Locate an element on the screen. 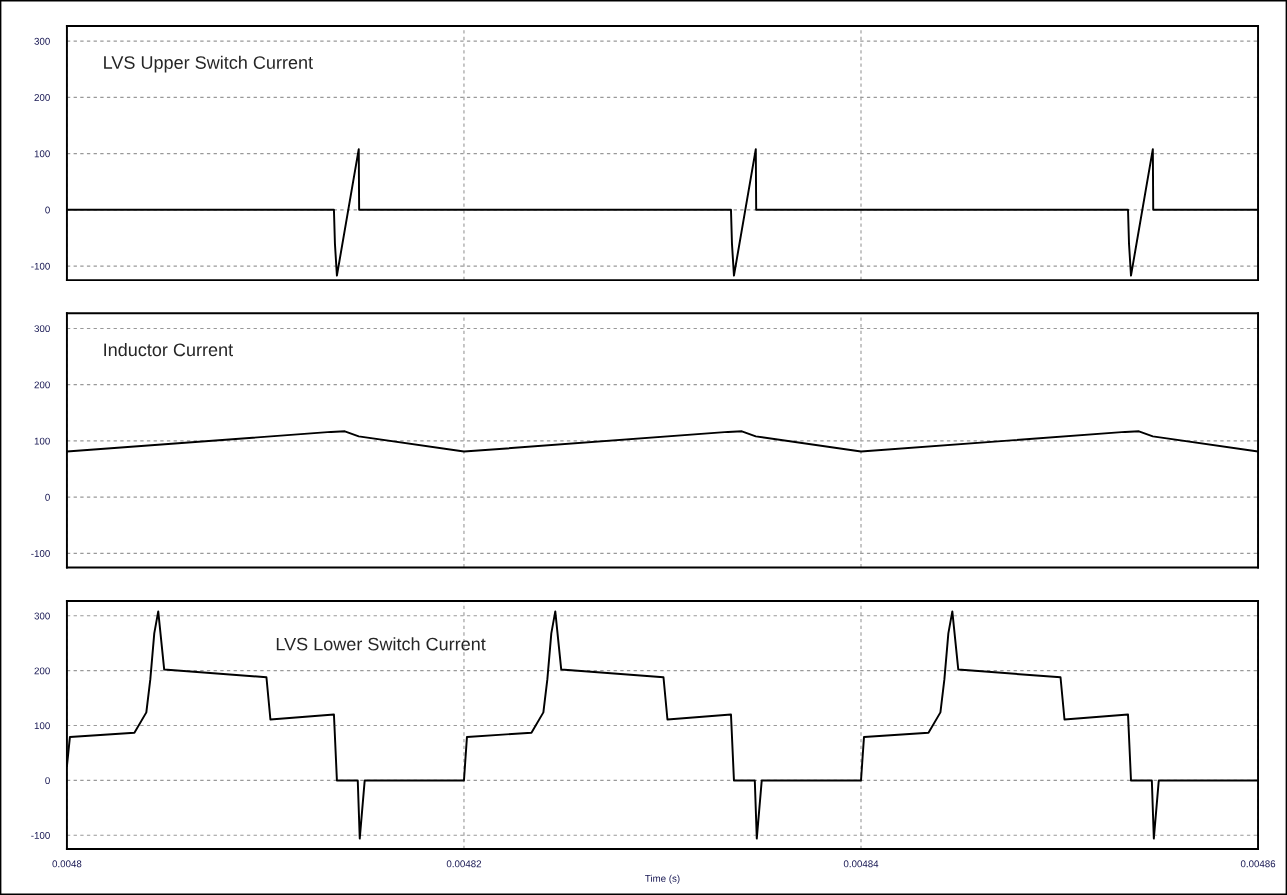 This screenshot has width=1287, height=895. x-axis-title: Time (s) is located at coordinates (662, 879).